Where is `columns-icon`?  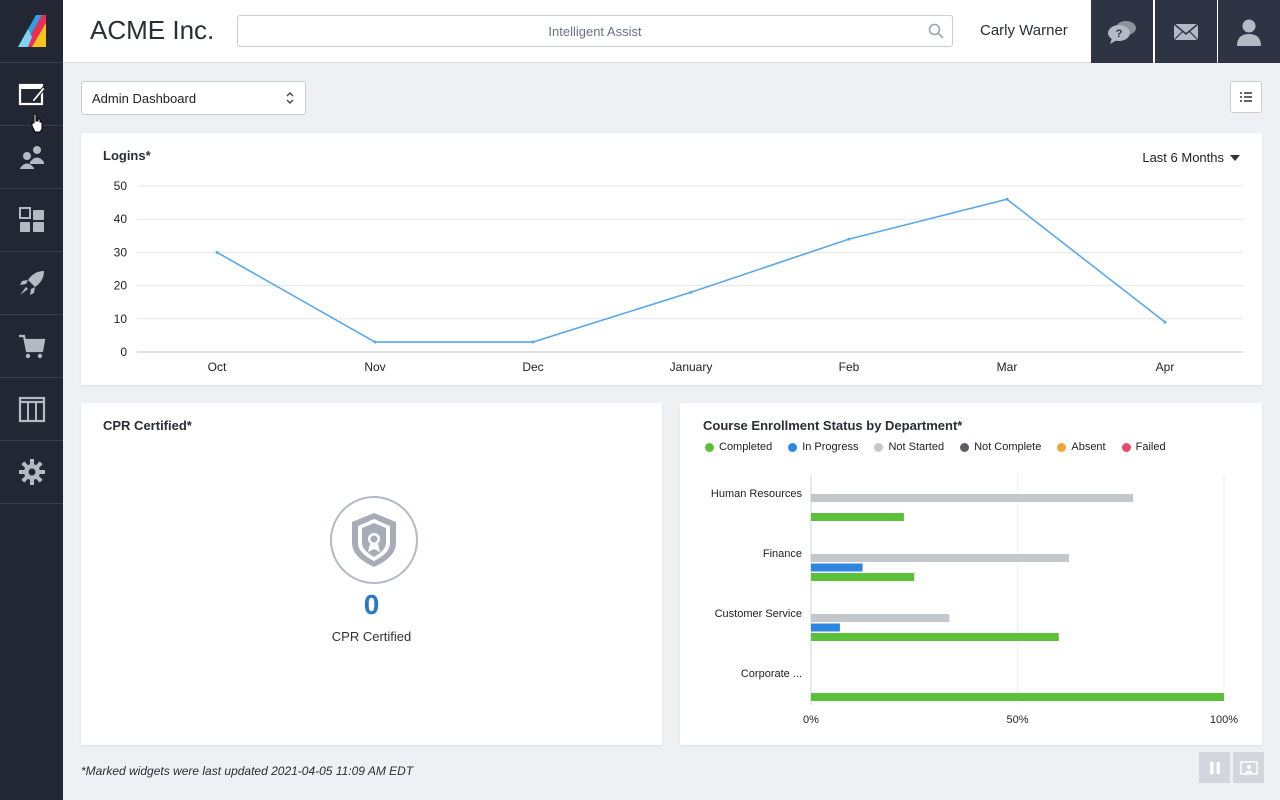
columns-icon is located at coordinates (31, 409).